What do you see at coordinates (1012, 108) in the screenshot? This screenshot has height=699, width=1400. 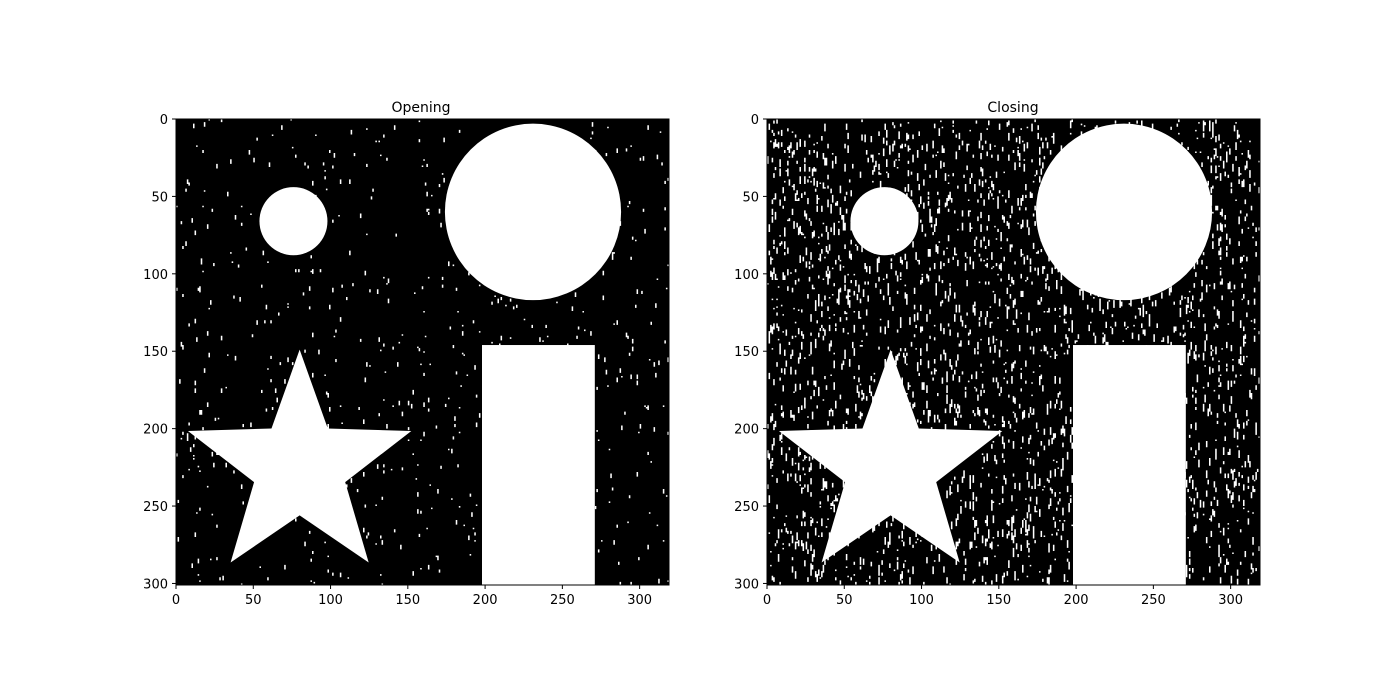 I see `subplot-title: Closing` at bounding box center [1012, 108].